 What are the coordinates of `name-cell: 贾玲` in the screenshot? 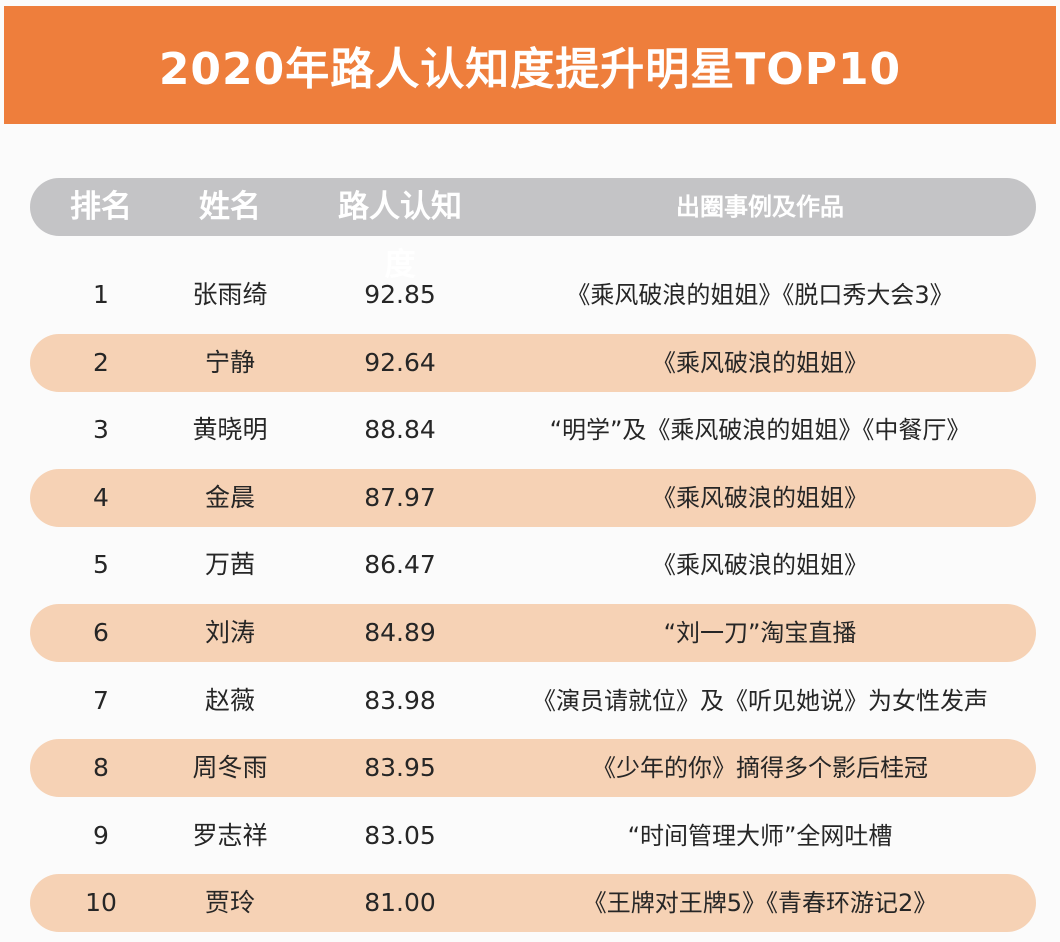 It's located at (229, 902).